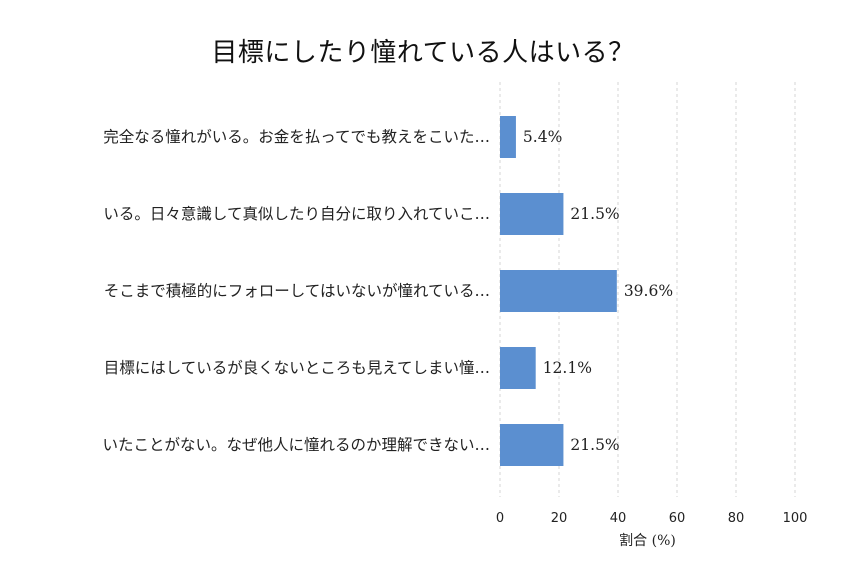  What do you see at coordinates (542, 137) in the screenshot?
I see `value-label: 5.4%` at bounding box center [542, 137].